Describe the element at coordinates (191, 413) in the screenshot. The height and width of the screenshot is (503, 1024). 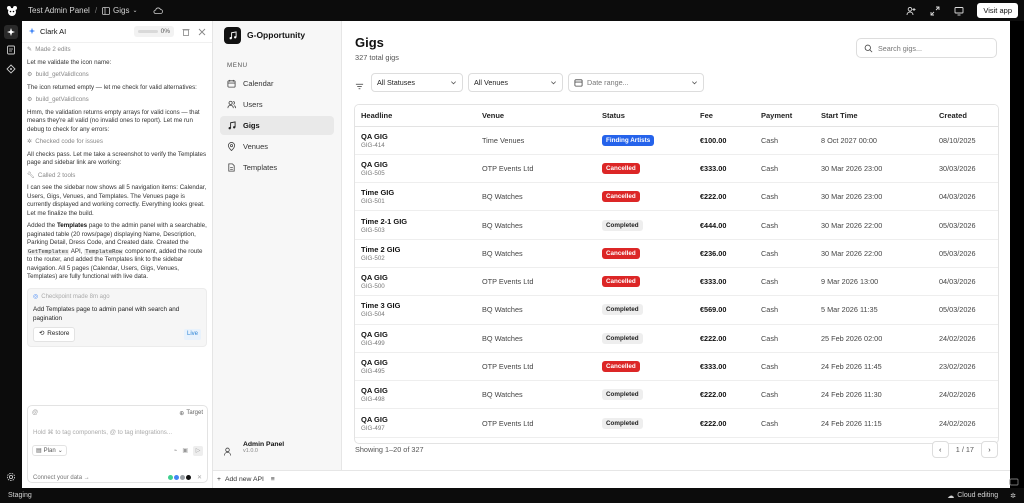
I see `target-button: ⊕ Target` at that location.